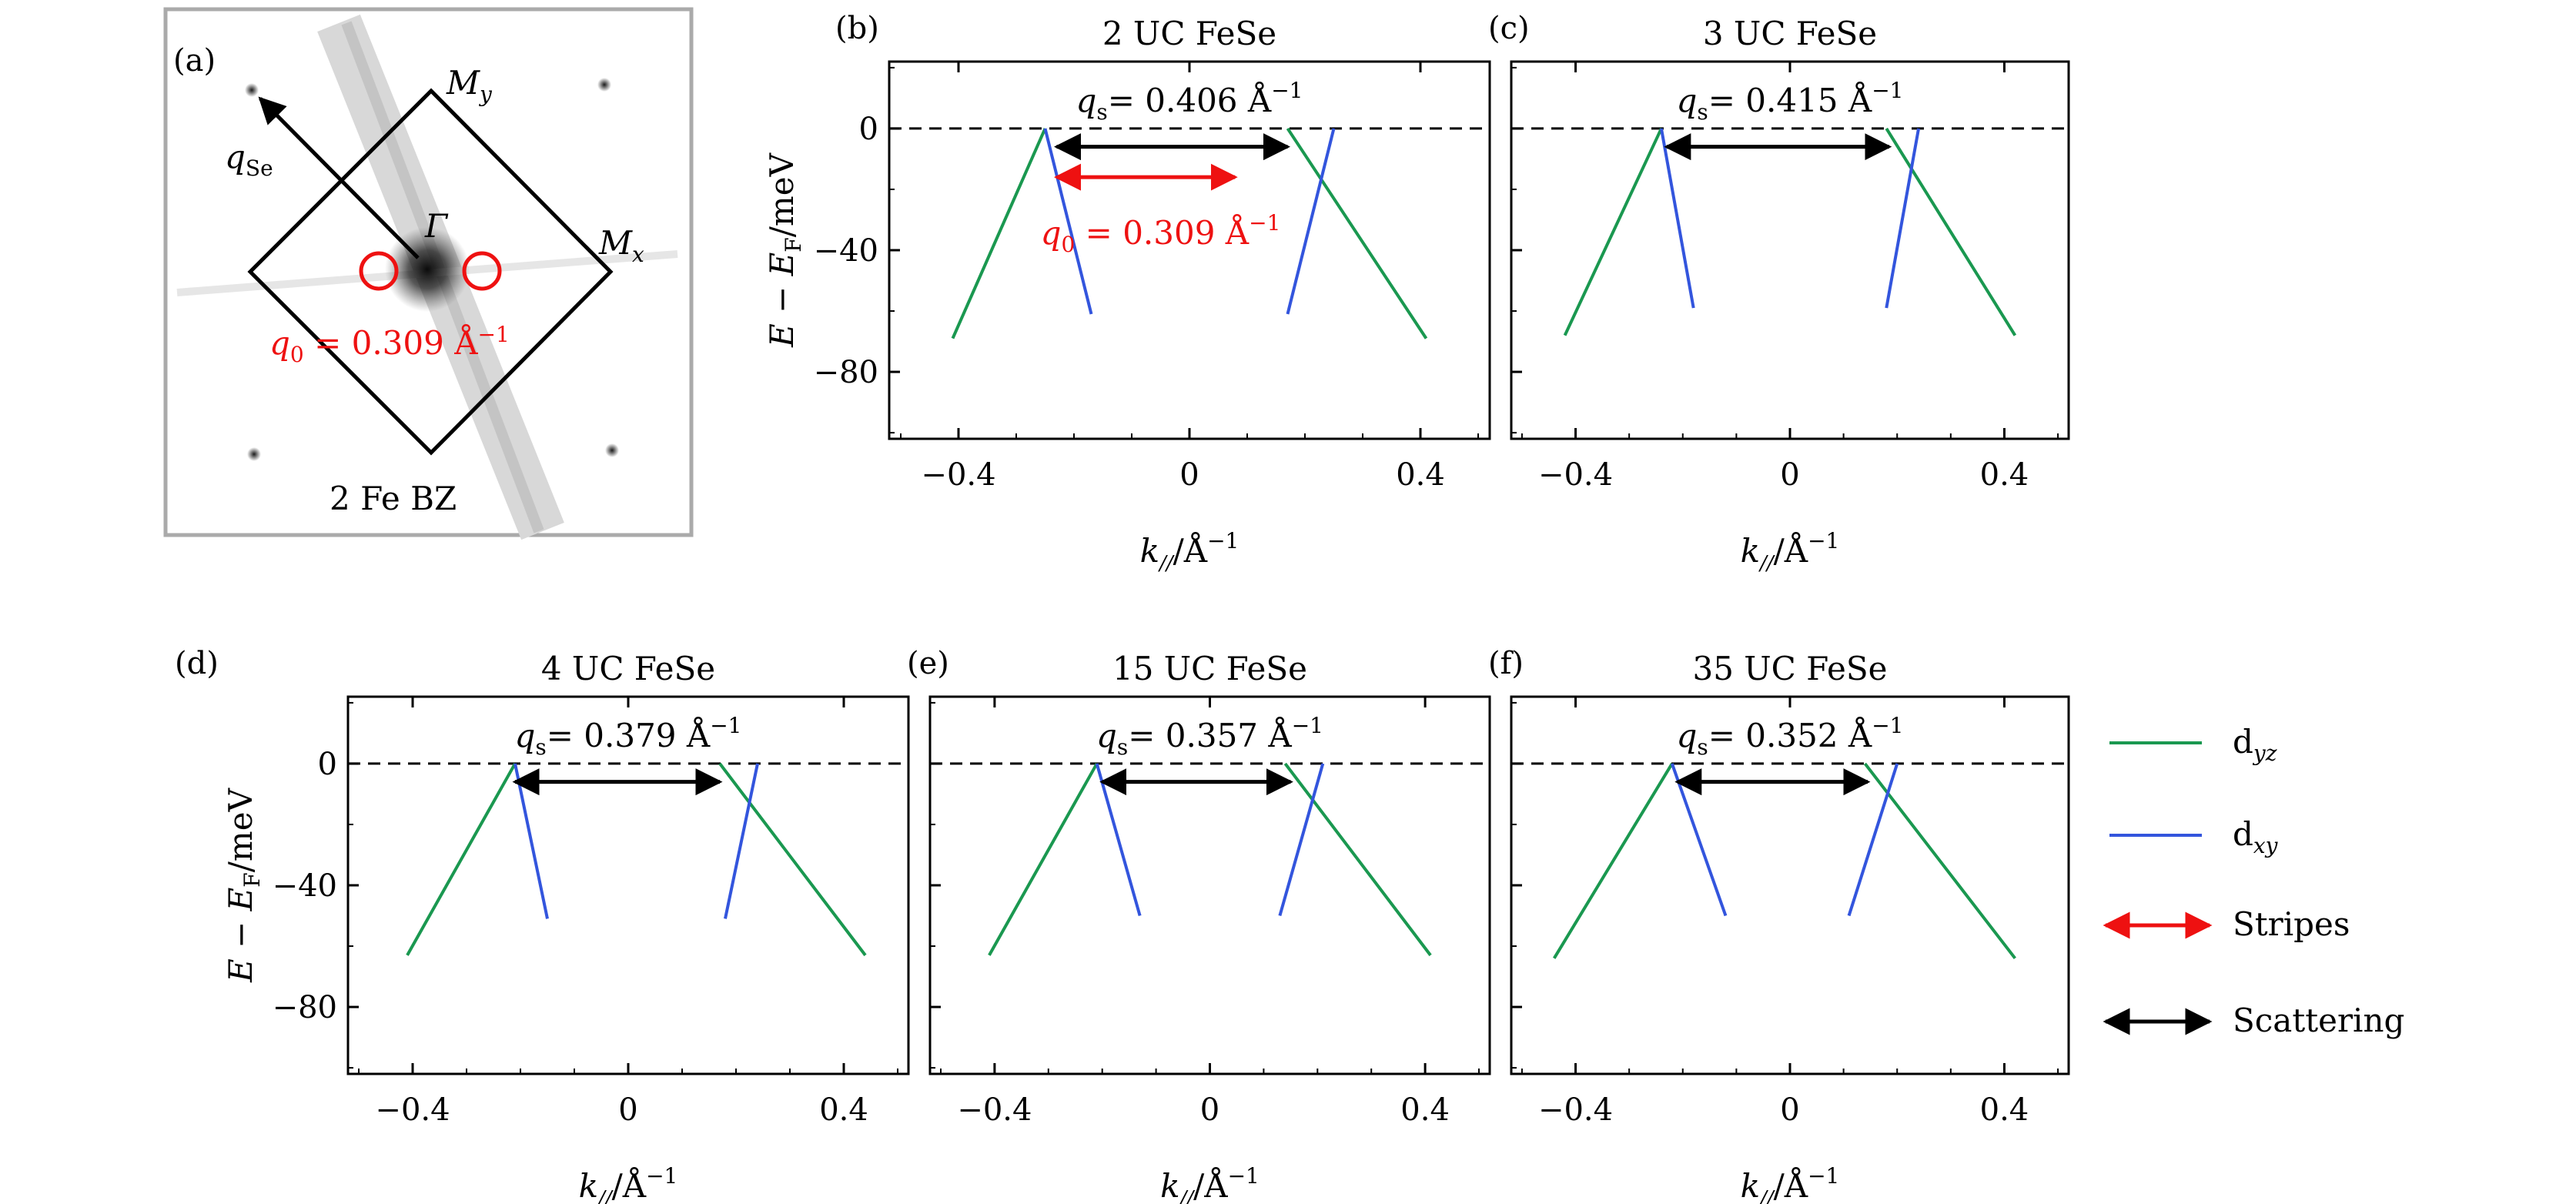 Image resolution: width=2576 pixels, height=1204 pixels. Describe the element at coordinates (2253, 881) in the screenshot. I see `legend: dyz dxy Stripes Scattering` at that location.